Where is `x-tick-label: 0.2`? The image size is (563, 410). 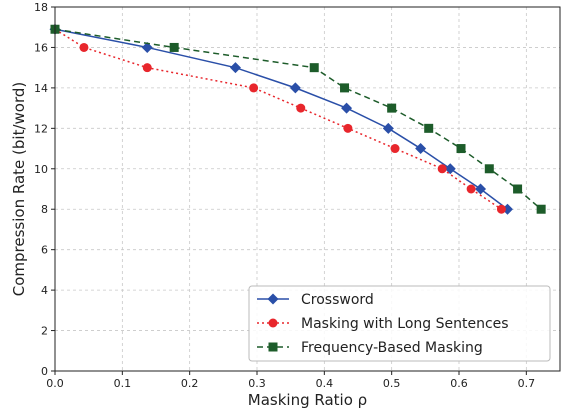
x-tick-label: 0.2 is located at coordinates (190, 383).